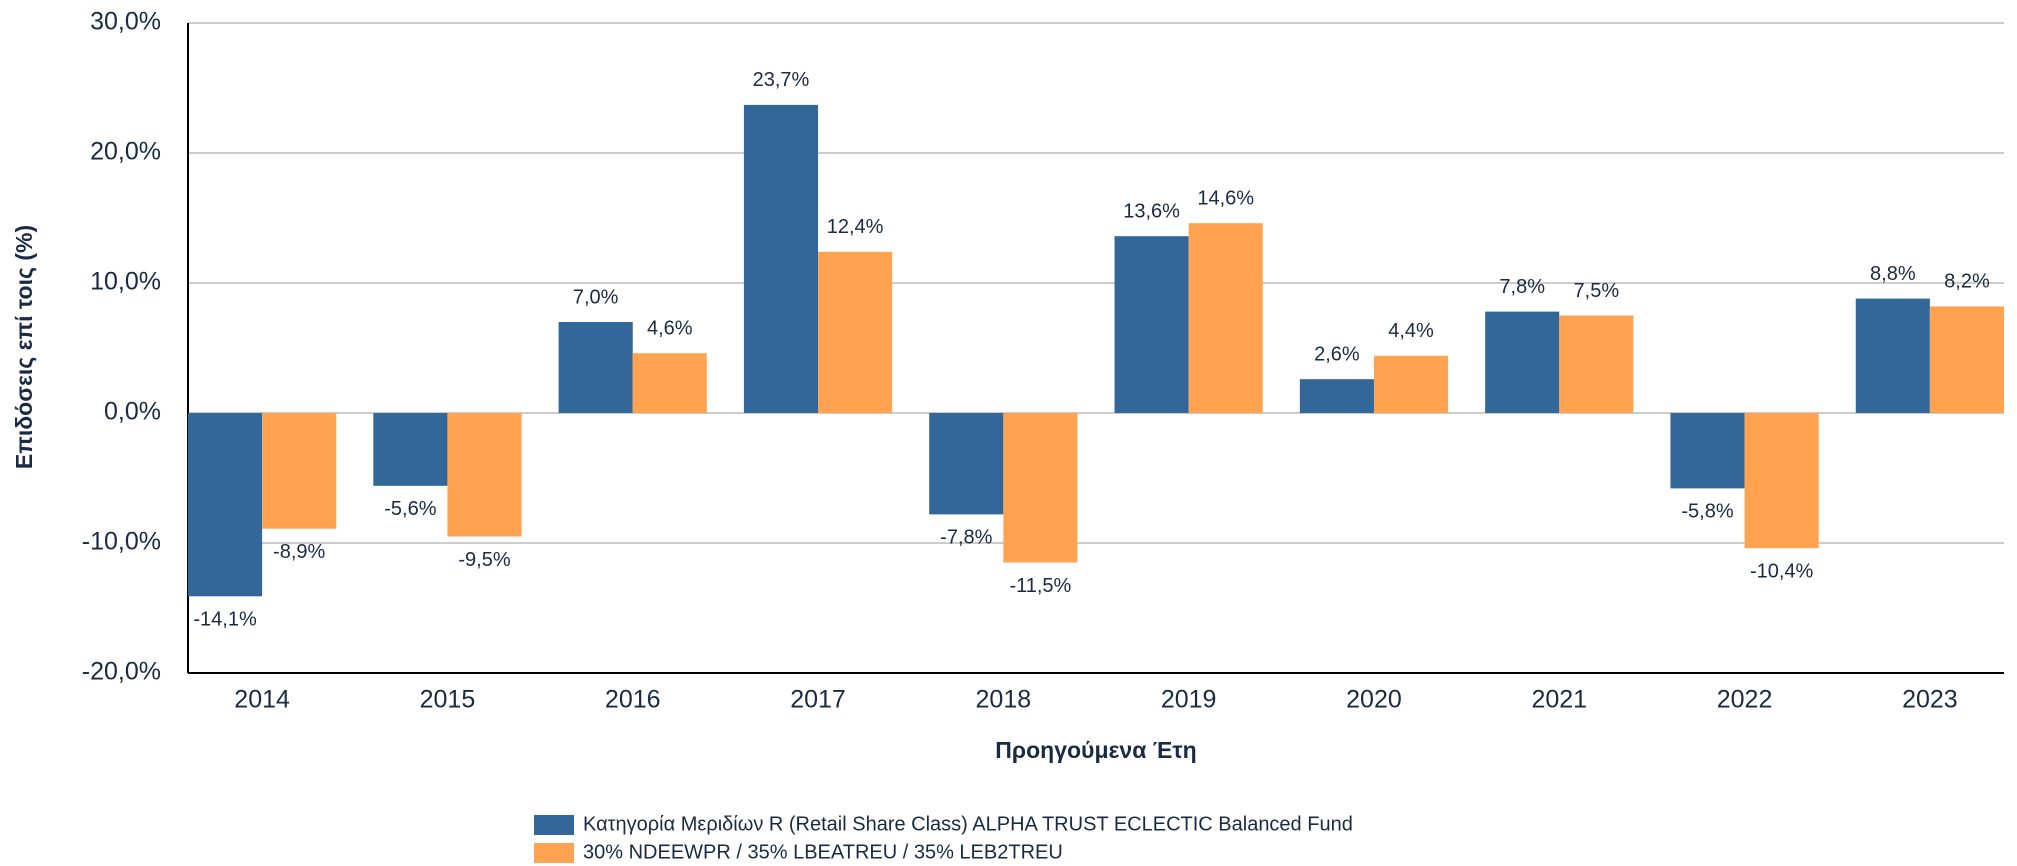 This screenshot has width=2017, height=866. I want to click on x-tick-label: 2015, so click(448, 700).